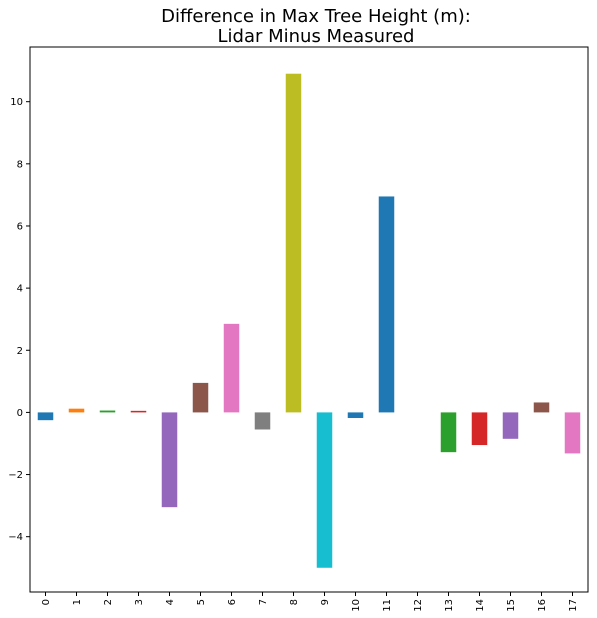 This screenshot has height=618, width=597. Describe the element at coordinates (356, 605) in the screenshot. I see `x-tick-label: 10` at that location.